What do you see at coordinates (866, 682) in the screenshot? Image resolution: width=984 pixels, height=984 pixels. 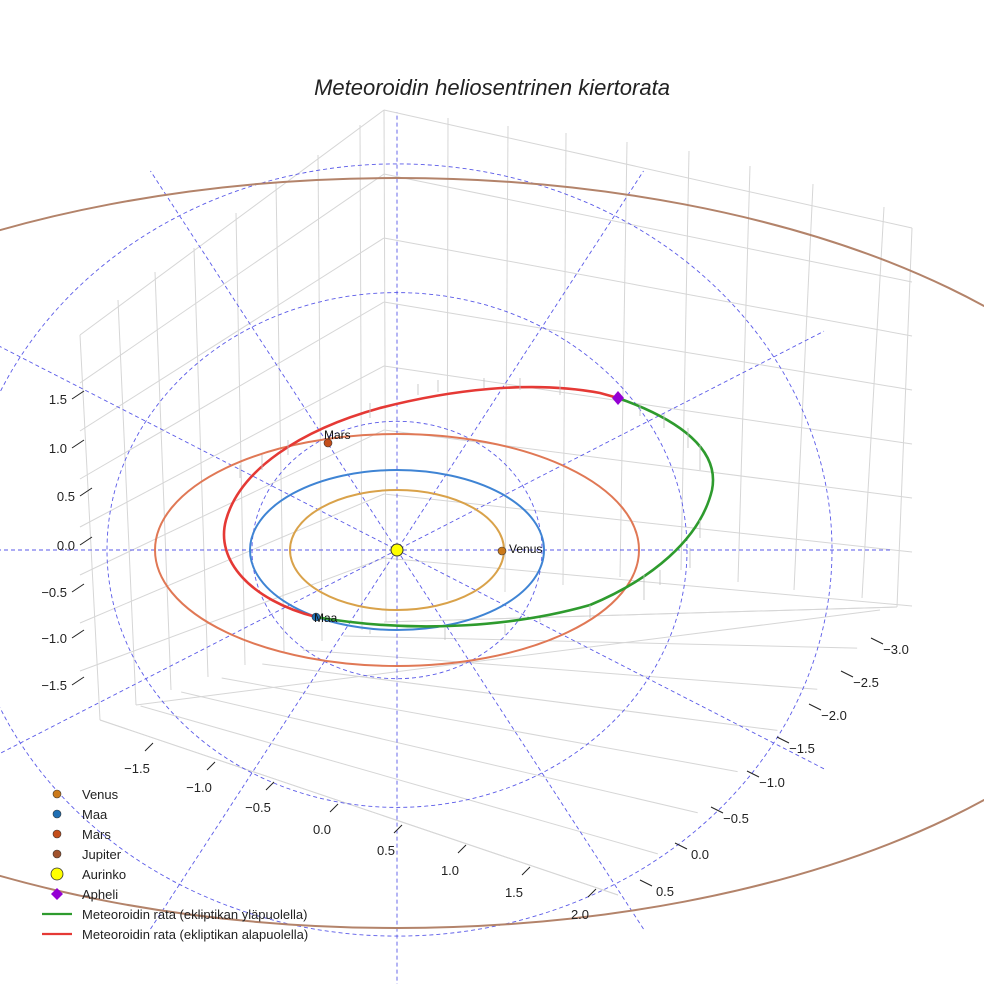 I see `y-tick-label-1: −2.5` at bounding box center [866, 682].